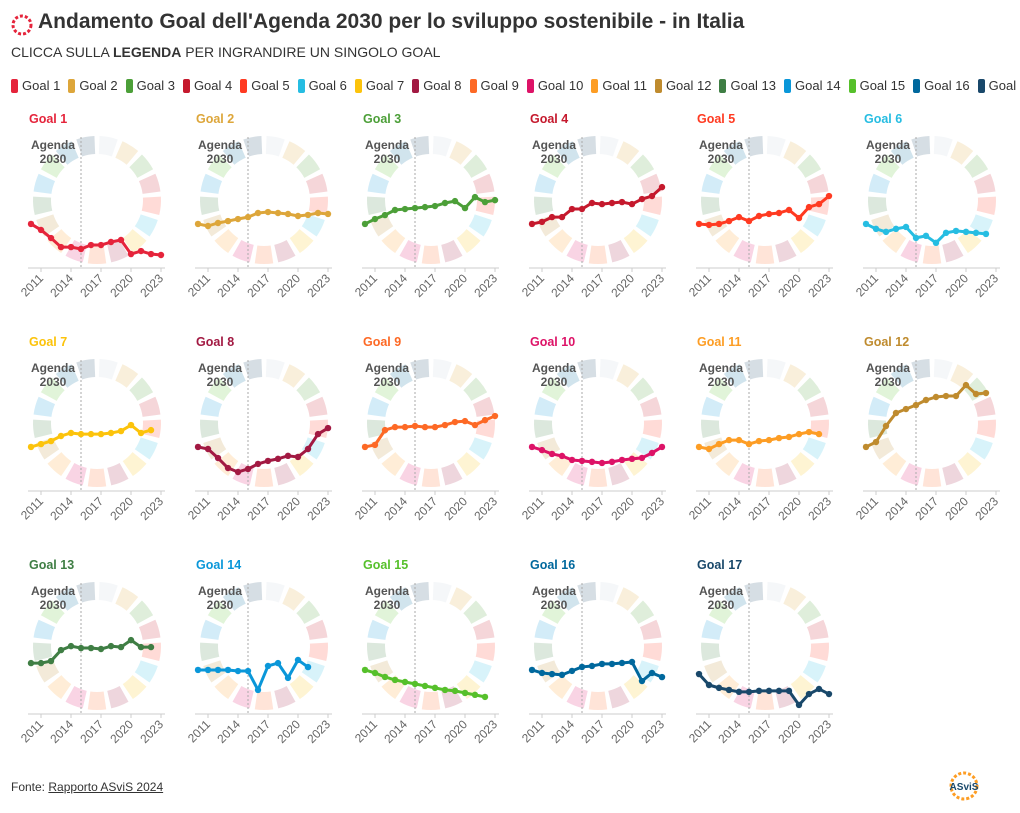 This screenshot has height=813, width=1020. I want to click on legend-item: Goal 4, so click(207, 85).